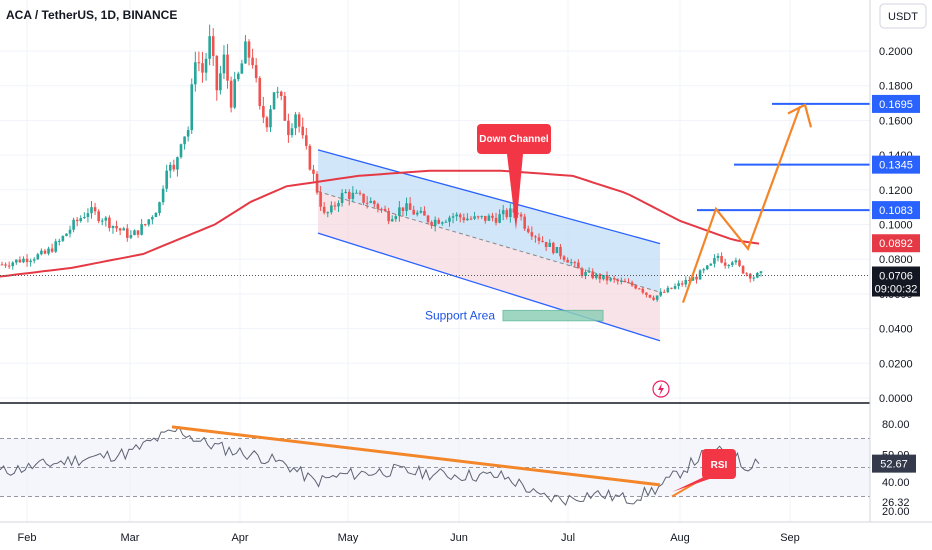 The height and width of the screenshot is (550, 932). Describe the element at coordinates (896, 226) in the screenshot. I see `y-tick-label: 0.1000` at that location.